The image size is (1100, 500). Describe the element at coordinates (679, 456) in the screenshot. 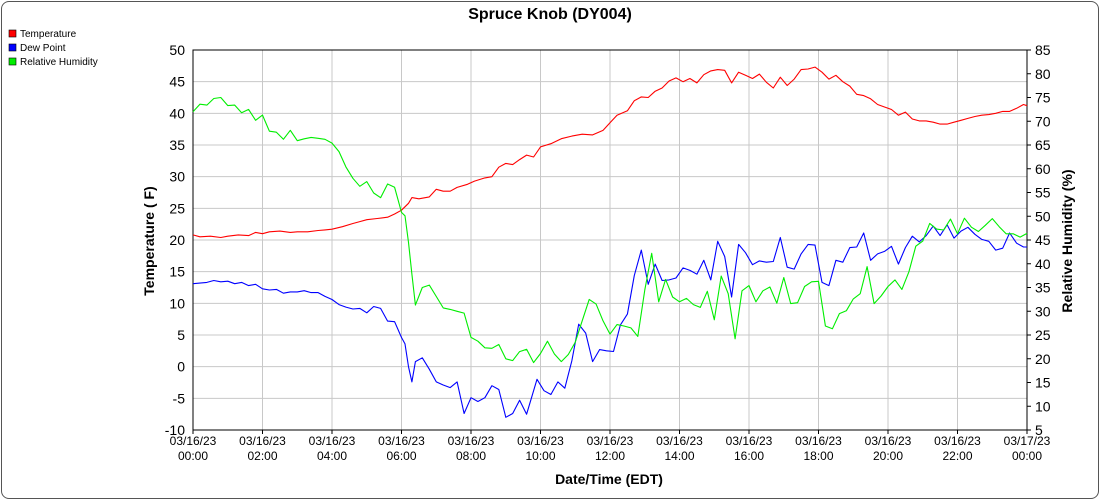

I see `x-tick-time-label: 14:00` at that location.